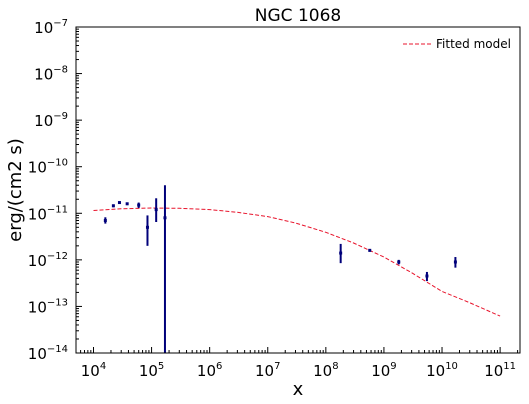  What do you see at coordinates (383, 370) in the screenshot?
I see `x-tick-label: 10⁹` at bounding box center [383, 370].